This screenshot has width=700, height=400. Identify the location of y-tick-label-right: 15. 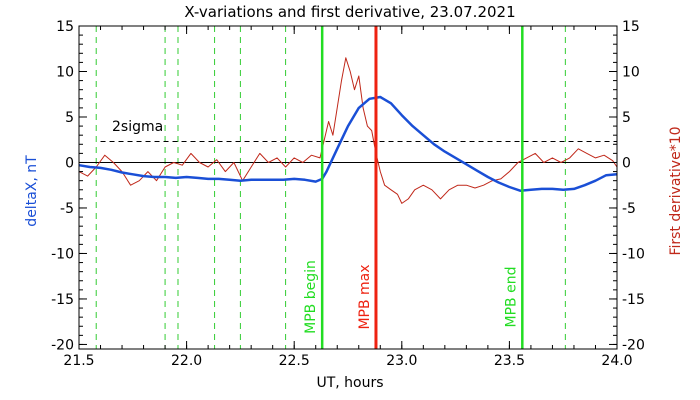
(631, 27).